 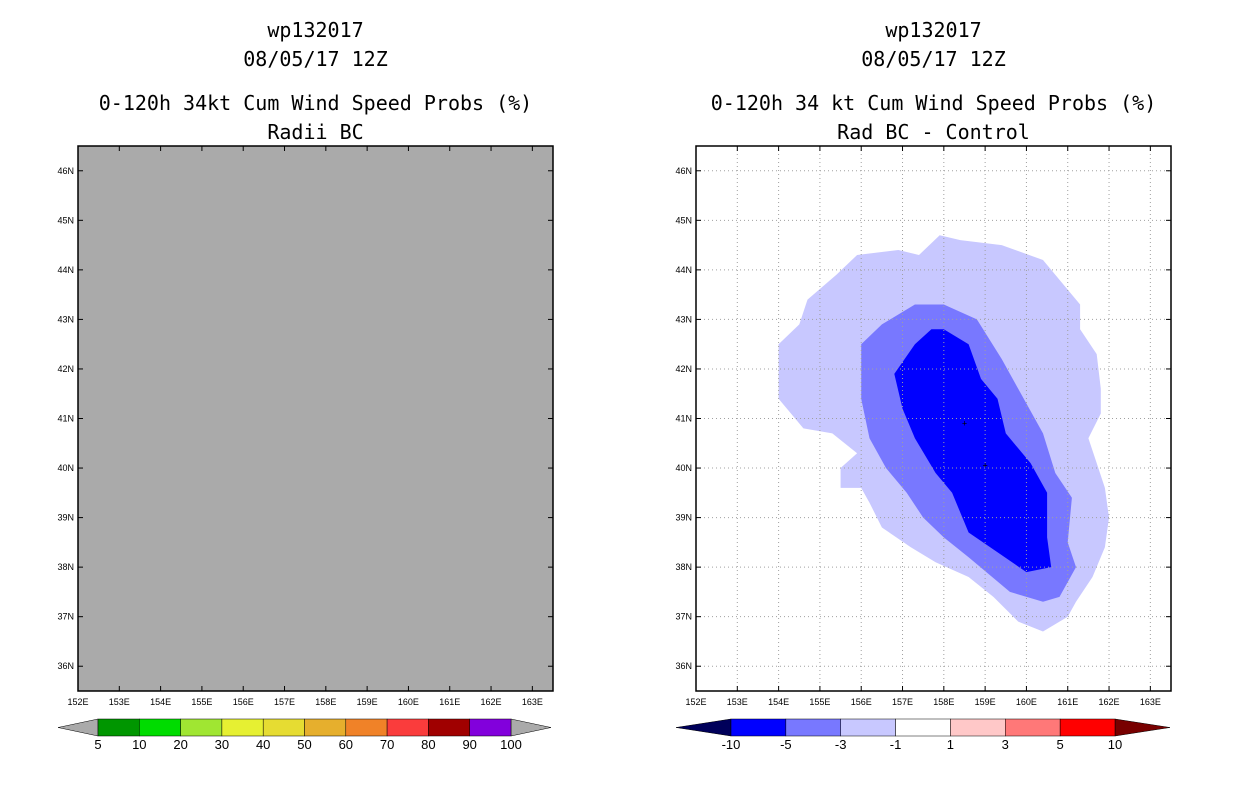 I want to click on right-y-tick-label-9: 45N, so click(x=683, y=220).